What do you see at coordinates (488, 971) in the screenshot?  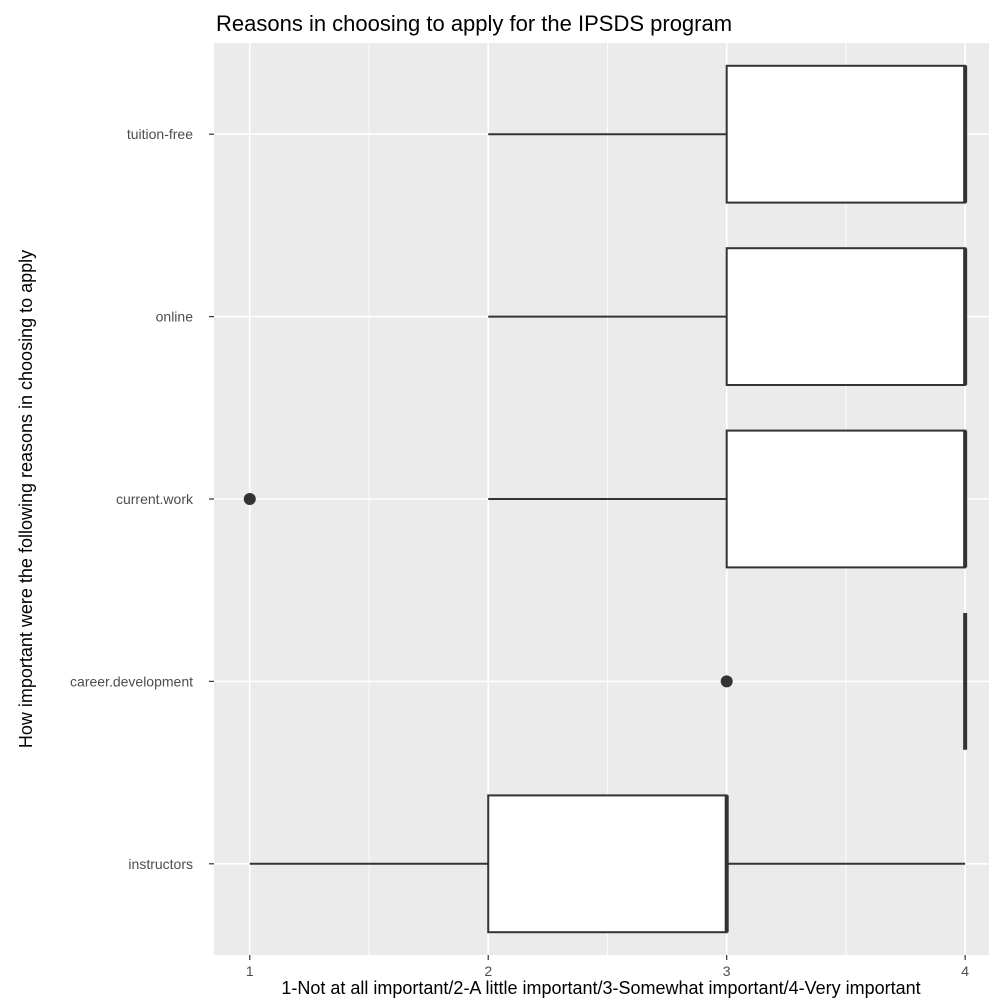 I see `x-tick-label: 2` at bounding box center [488, 971].